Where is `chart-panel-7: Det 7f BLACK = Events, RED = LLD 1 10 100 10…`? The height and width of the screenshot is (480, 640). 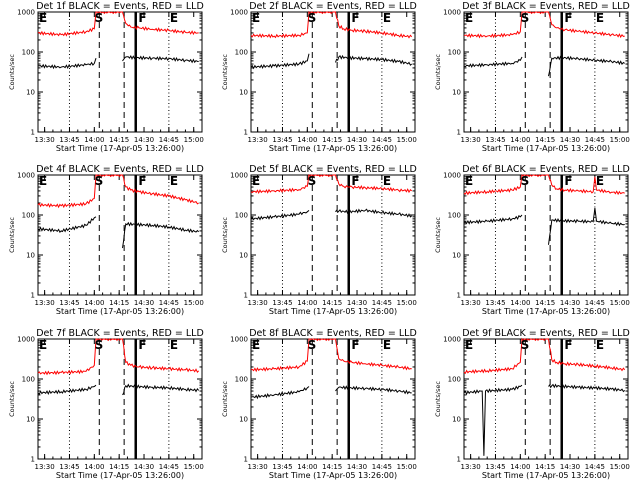
chart-panel-7: Det 7f BLACK = Events, RED = LLD 1 10 100 10… is located at coordinates (106, 404).